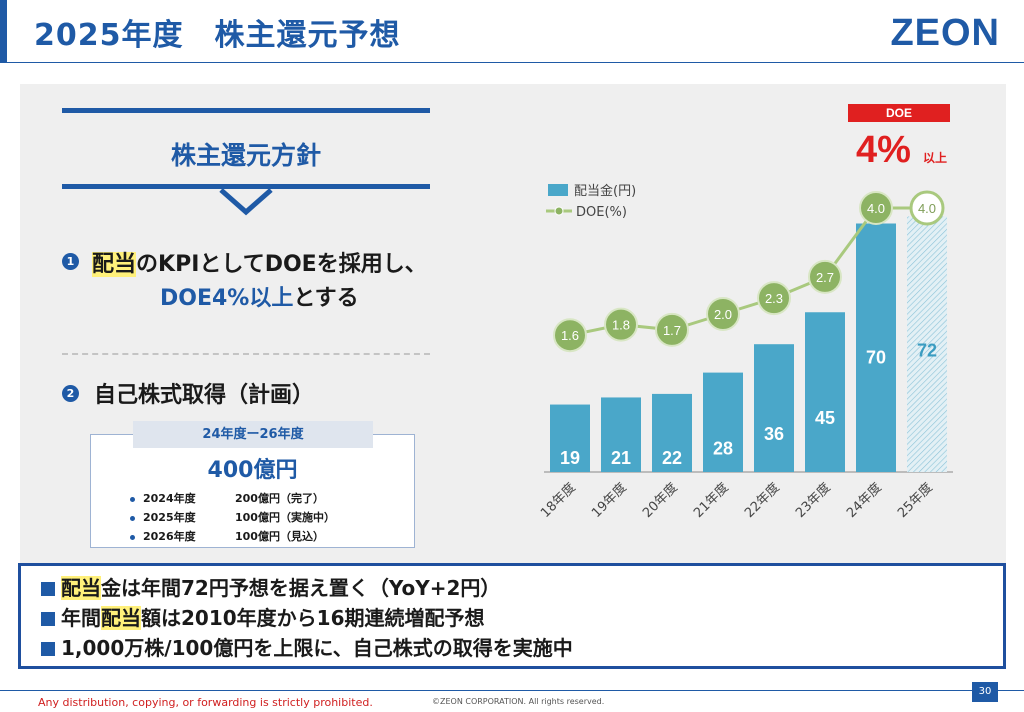 The height and width of the screenshot is (712, 1024). What do you see at coordinates (914, 500) in the screenshot?
I see `category-label: 25年度` at bounding box center [914, 500].